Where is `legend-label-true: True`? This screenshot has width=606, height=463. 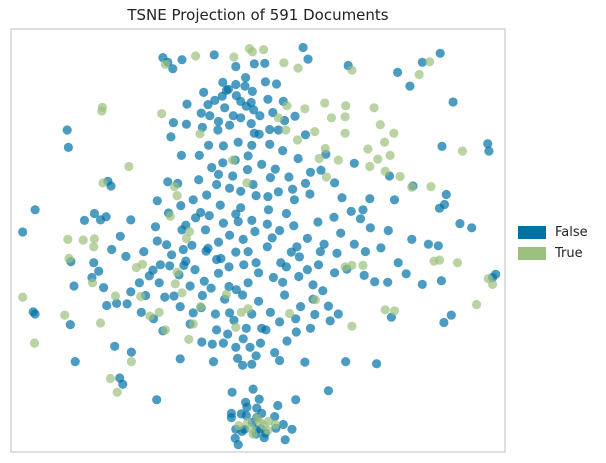 legend-label-true: True is located at coordinates (569, 253).